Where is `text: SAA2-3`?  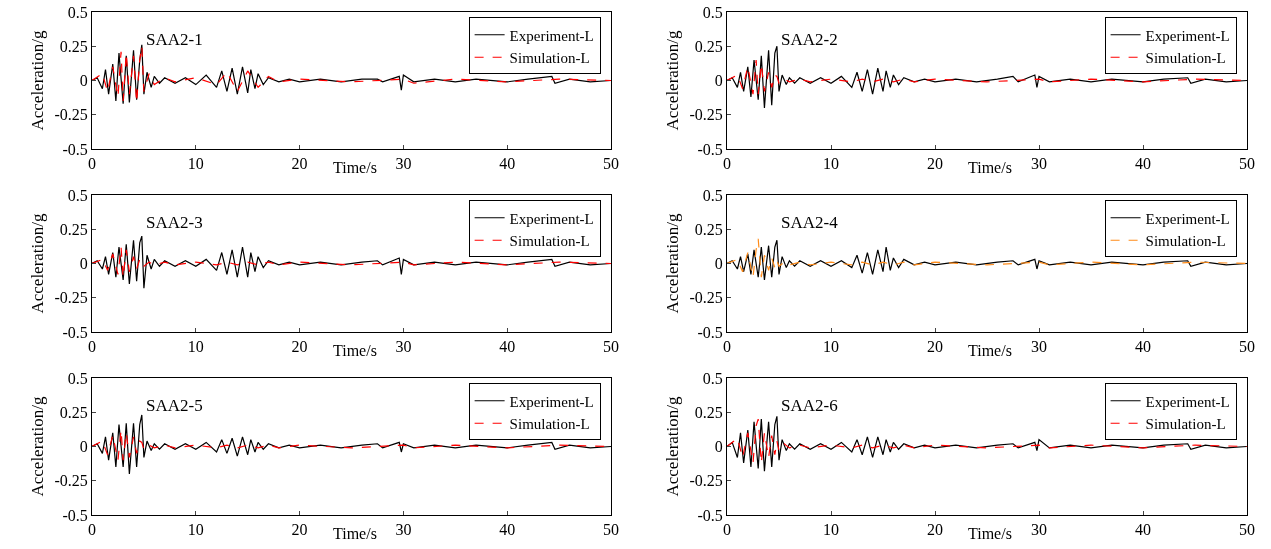
text: SAA2-3 is located at coordinates (174, 222).